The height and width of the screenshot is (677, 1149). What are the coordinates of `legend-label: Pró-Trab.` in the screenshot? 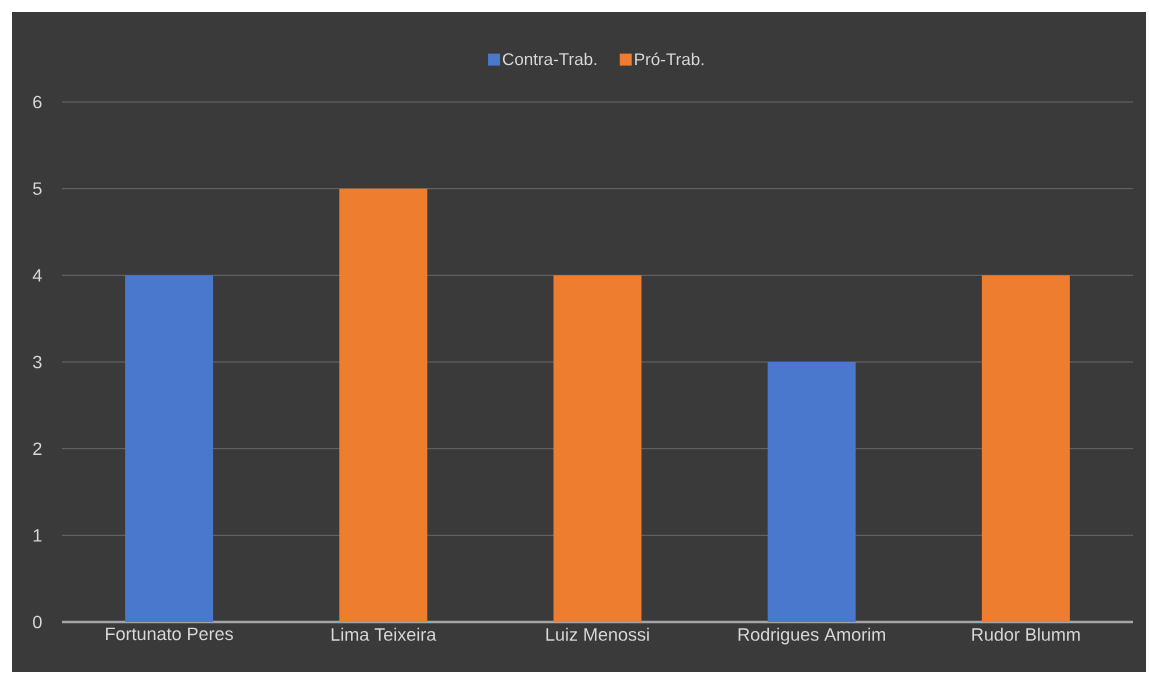 It's located at (669, 59).